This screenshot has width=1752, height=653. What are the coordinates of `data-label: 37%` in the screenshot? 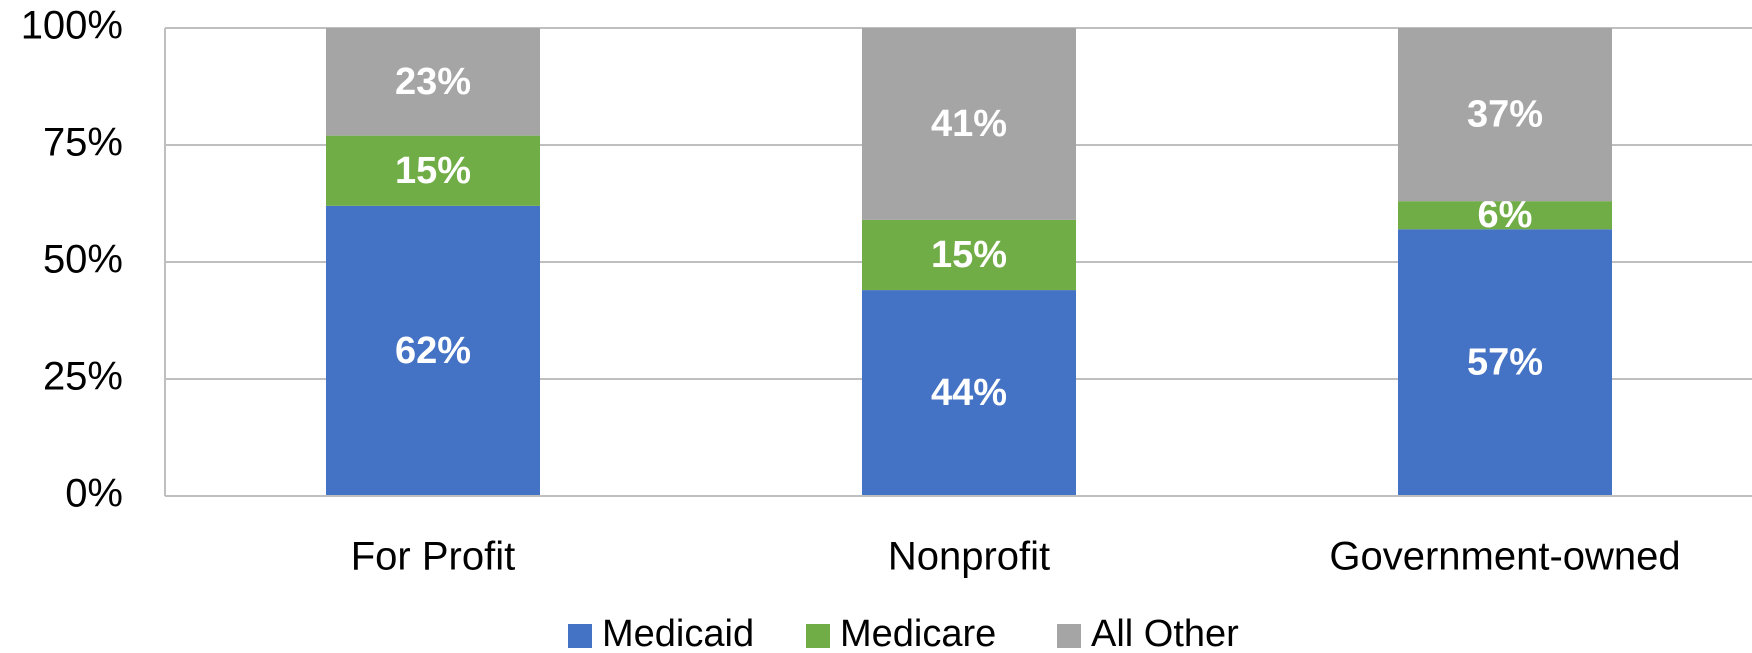 It's located at (1505, 115).